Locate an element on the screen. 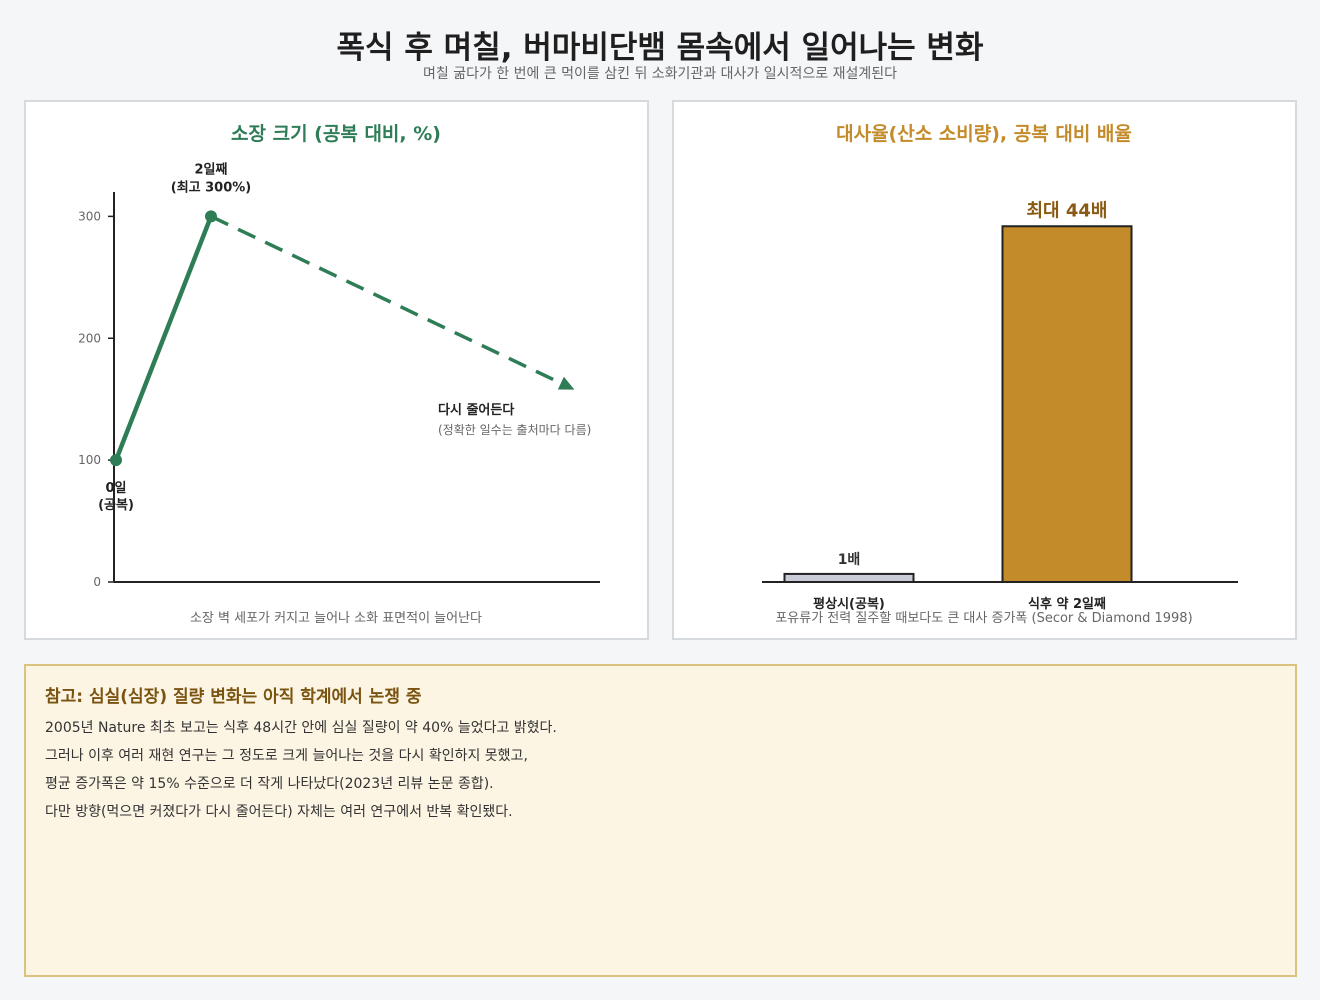 The width and height of the screenshot is (1320, 1000). point-label: 2일째 is located at coordinates (211, 169).